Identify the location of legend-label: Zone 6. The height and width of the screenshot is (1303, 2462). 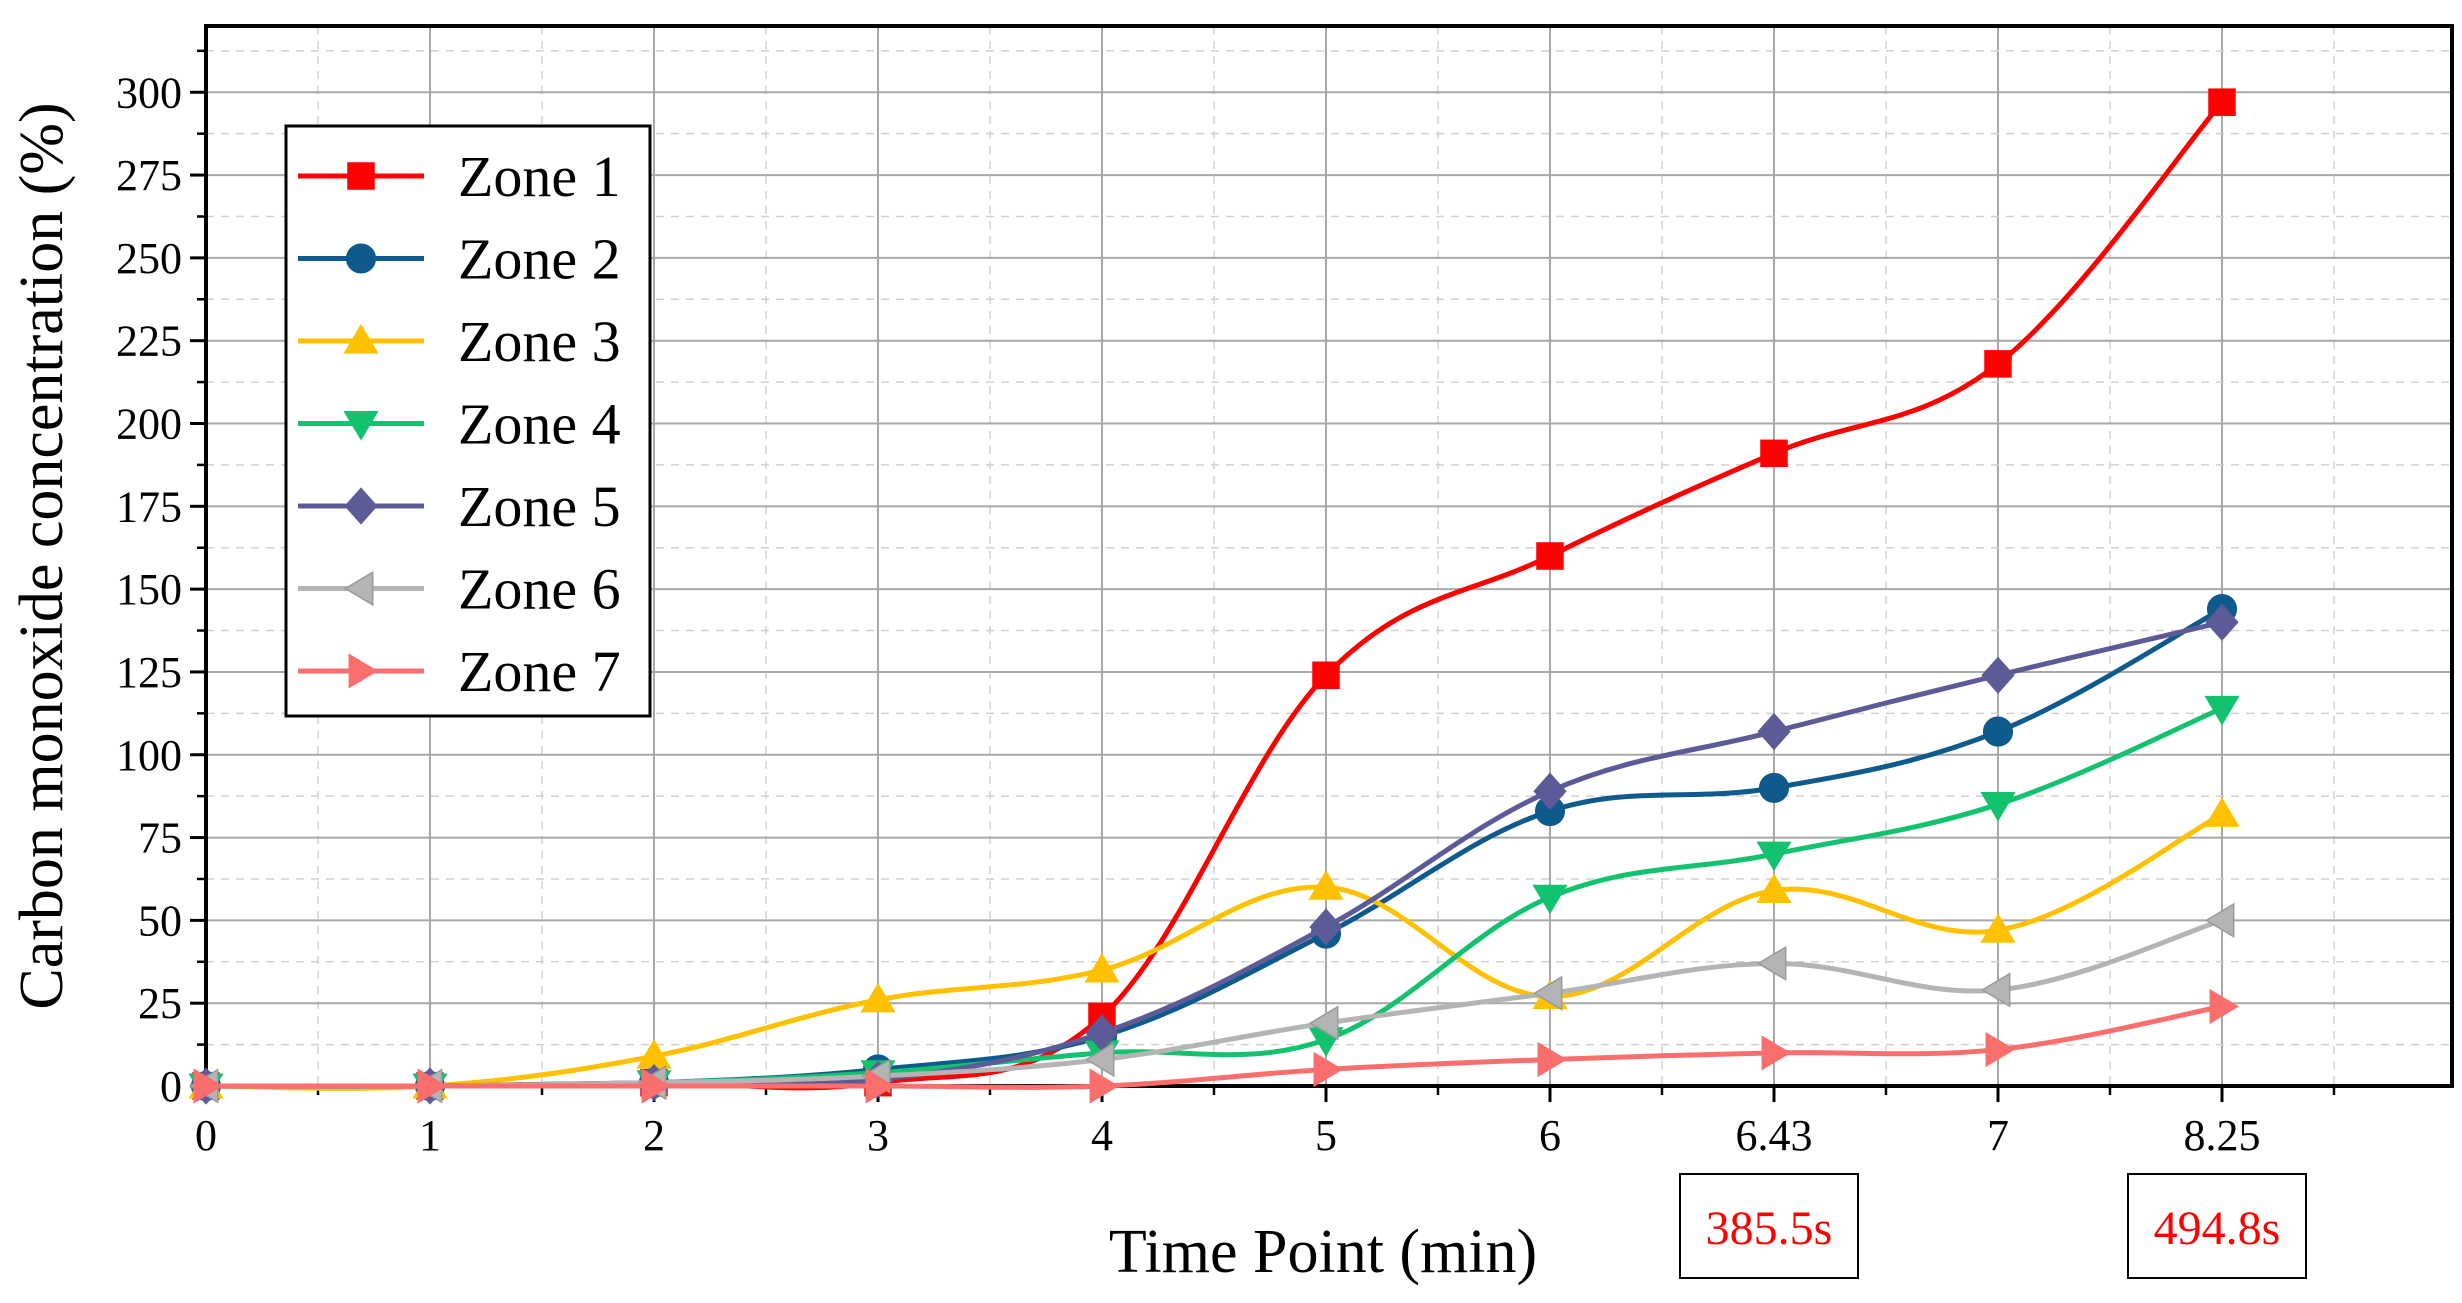
(539, 589).